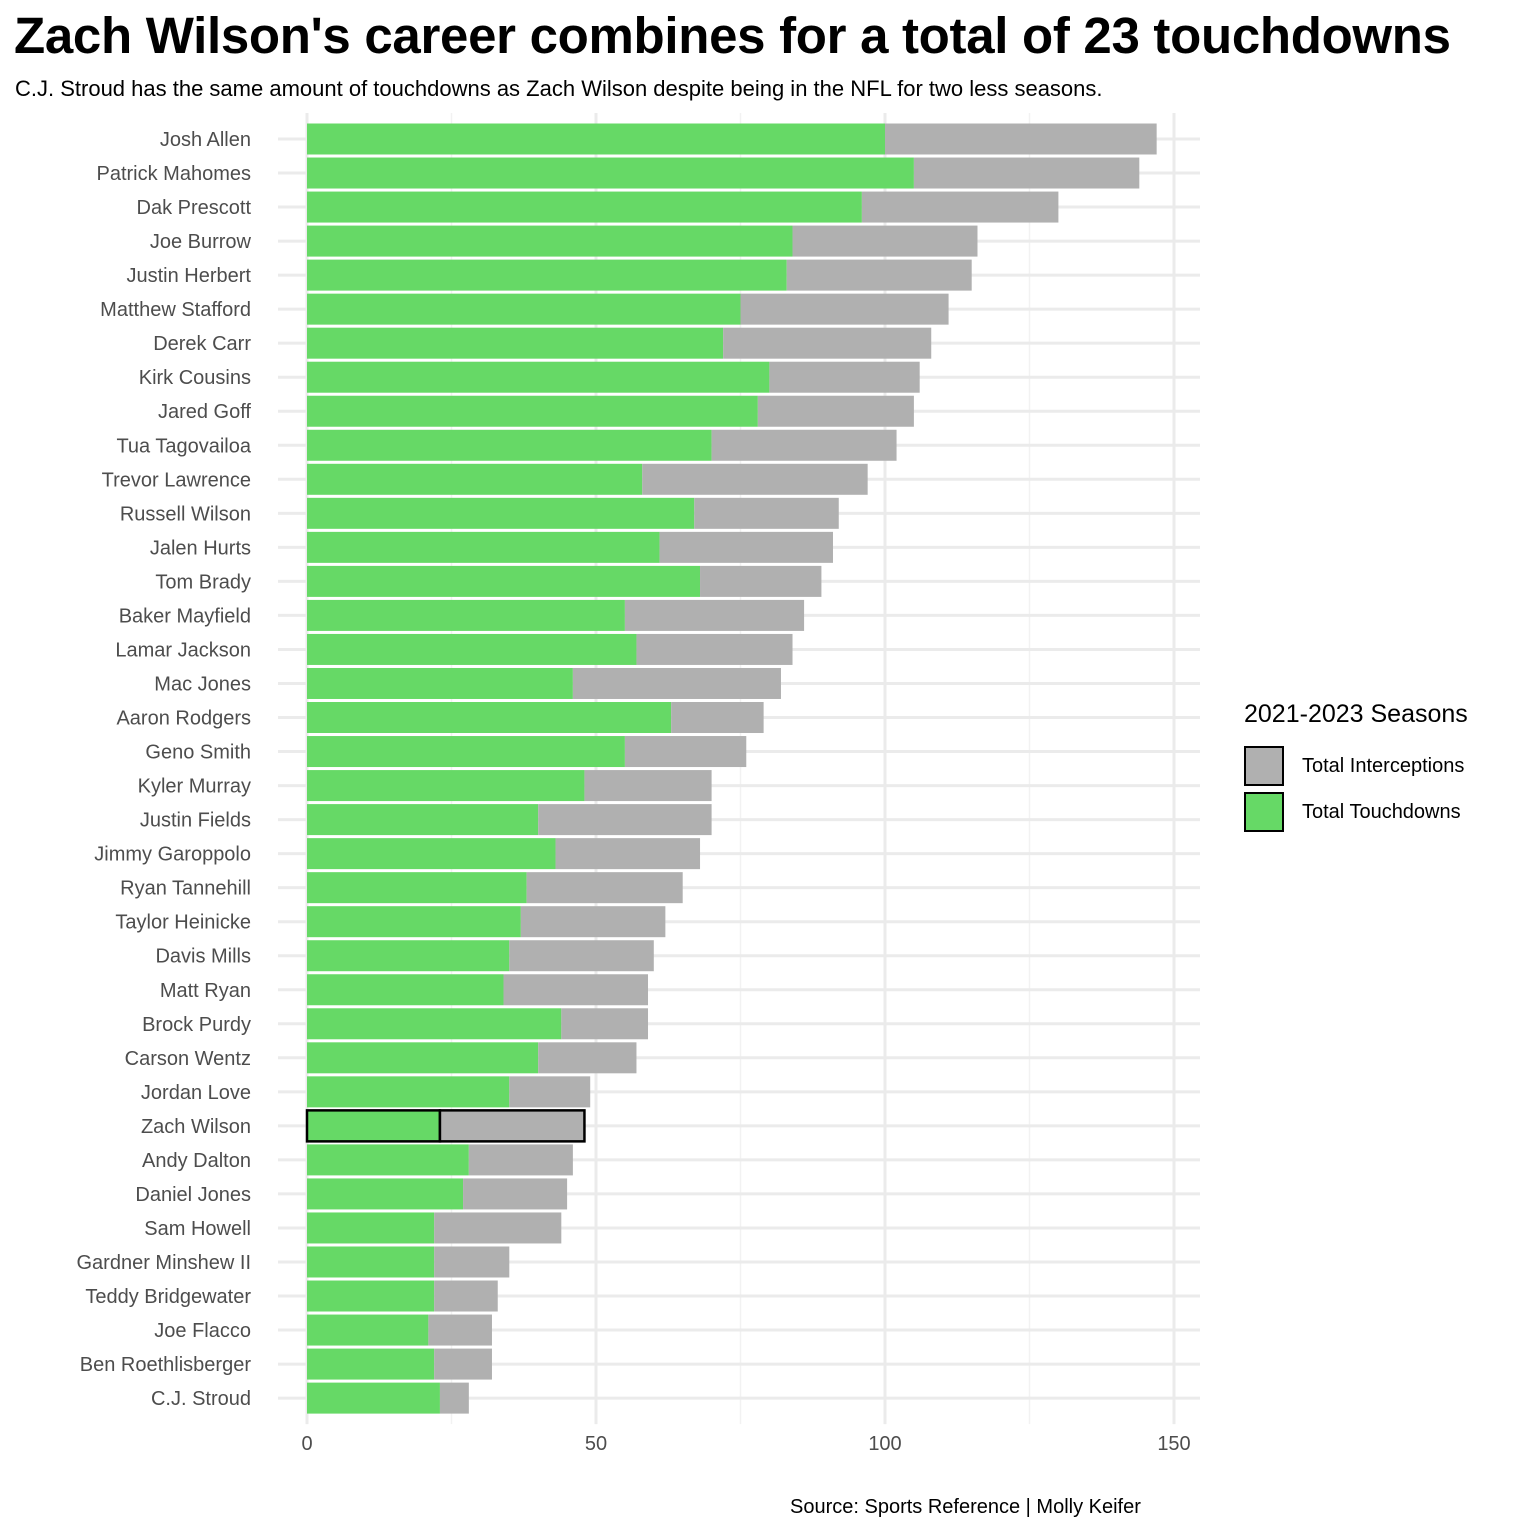  I want to click on legend-item-touchdowns: Total Touchdowns, so click(1356, 812).